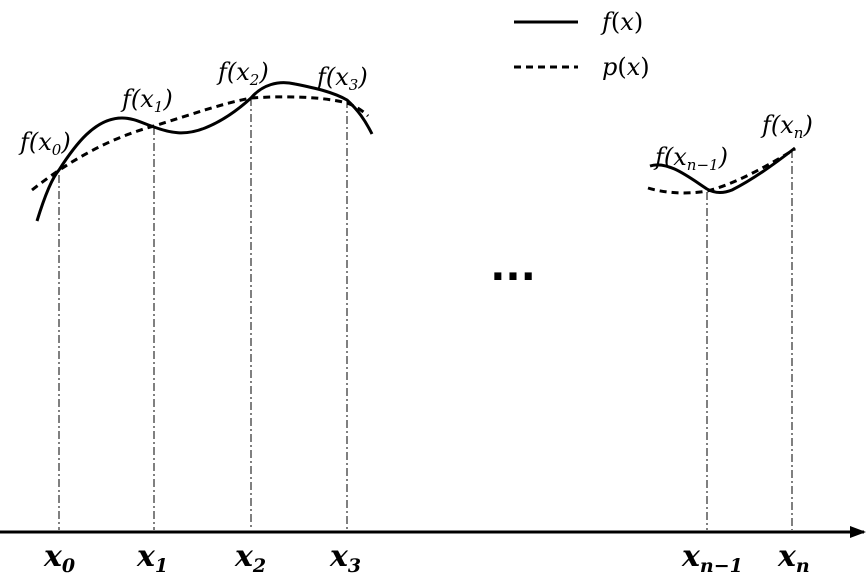 The image size is (868, 576). Describe the element at coordinates (200, 143) in the screenshot. I see `p-curve-left` at that location.